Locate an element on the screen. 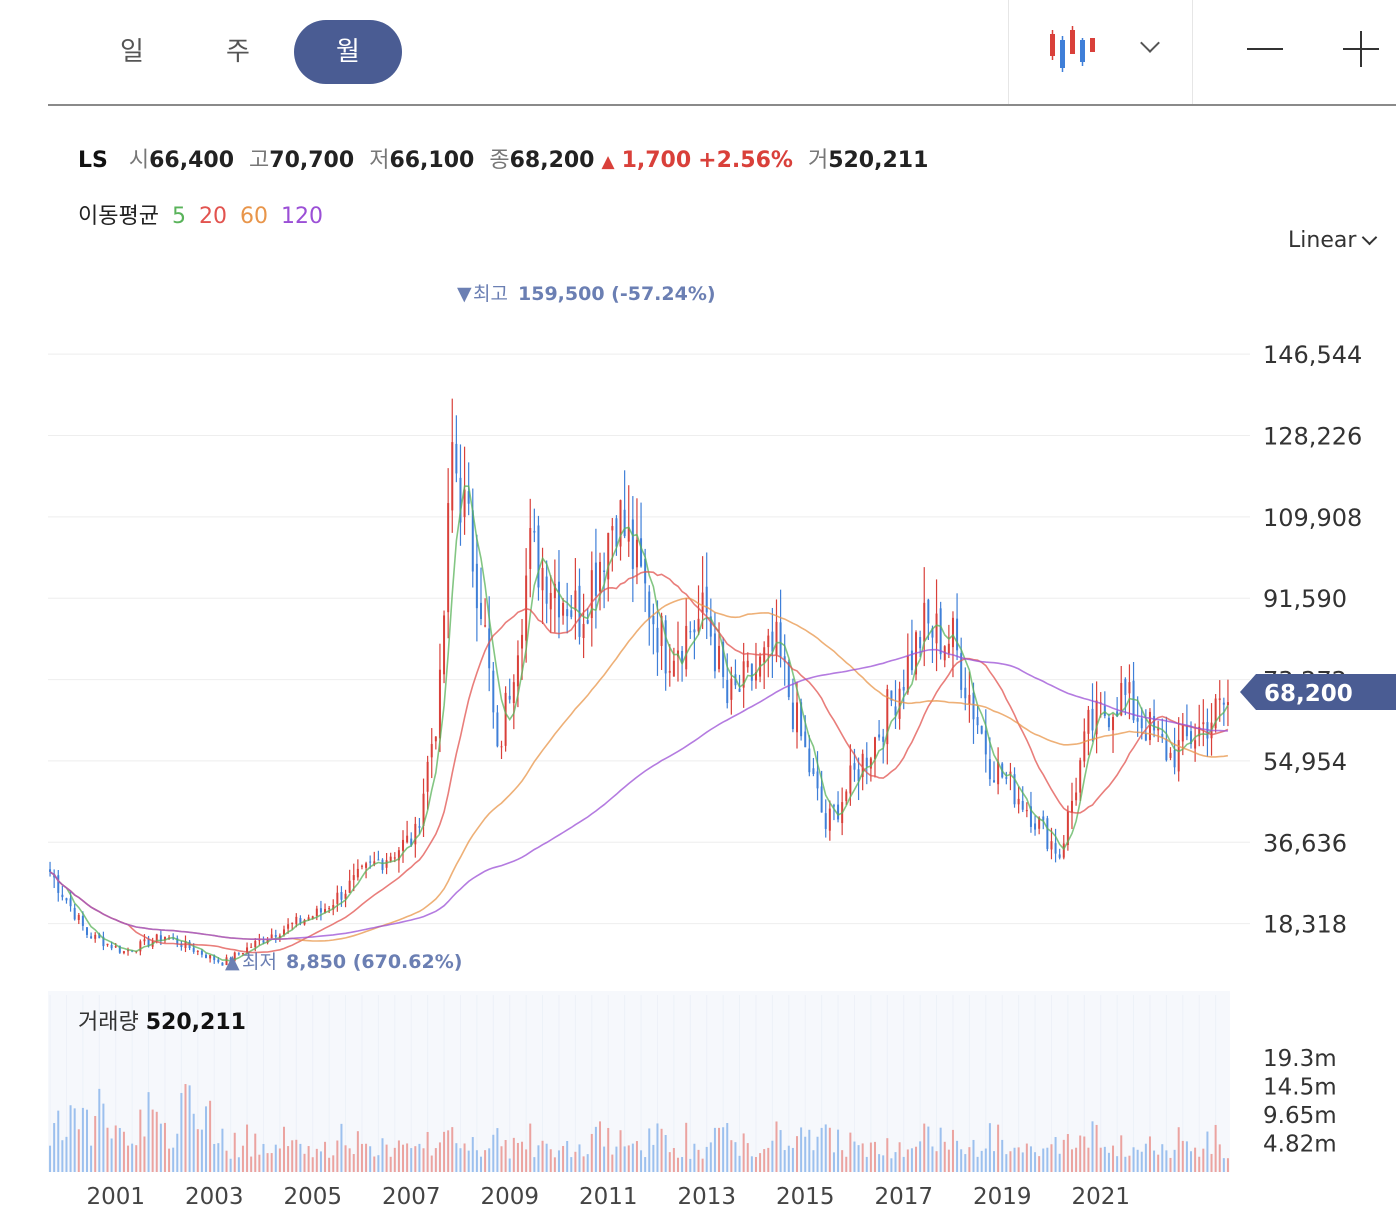  tab-month: 월 is located at coordinates (348, 52).